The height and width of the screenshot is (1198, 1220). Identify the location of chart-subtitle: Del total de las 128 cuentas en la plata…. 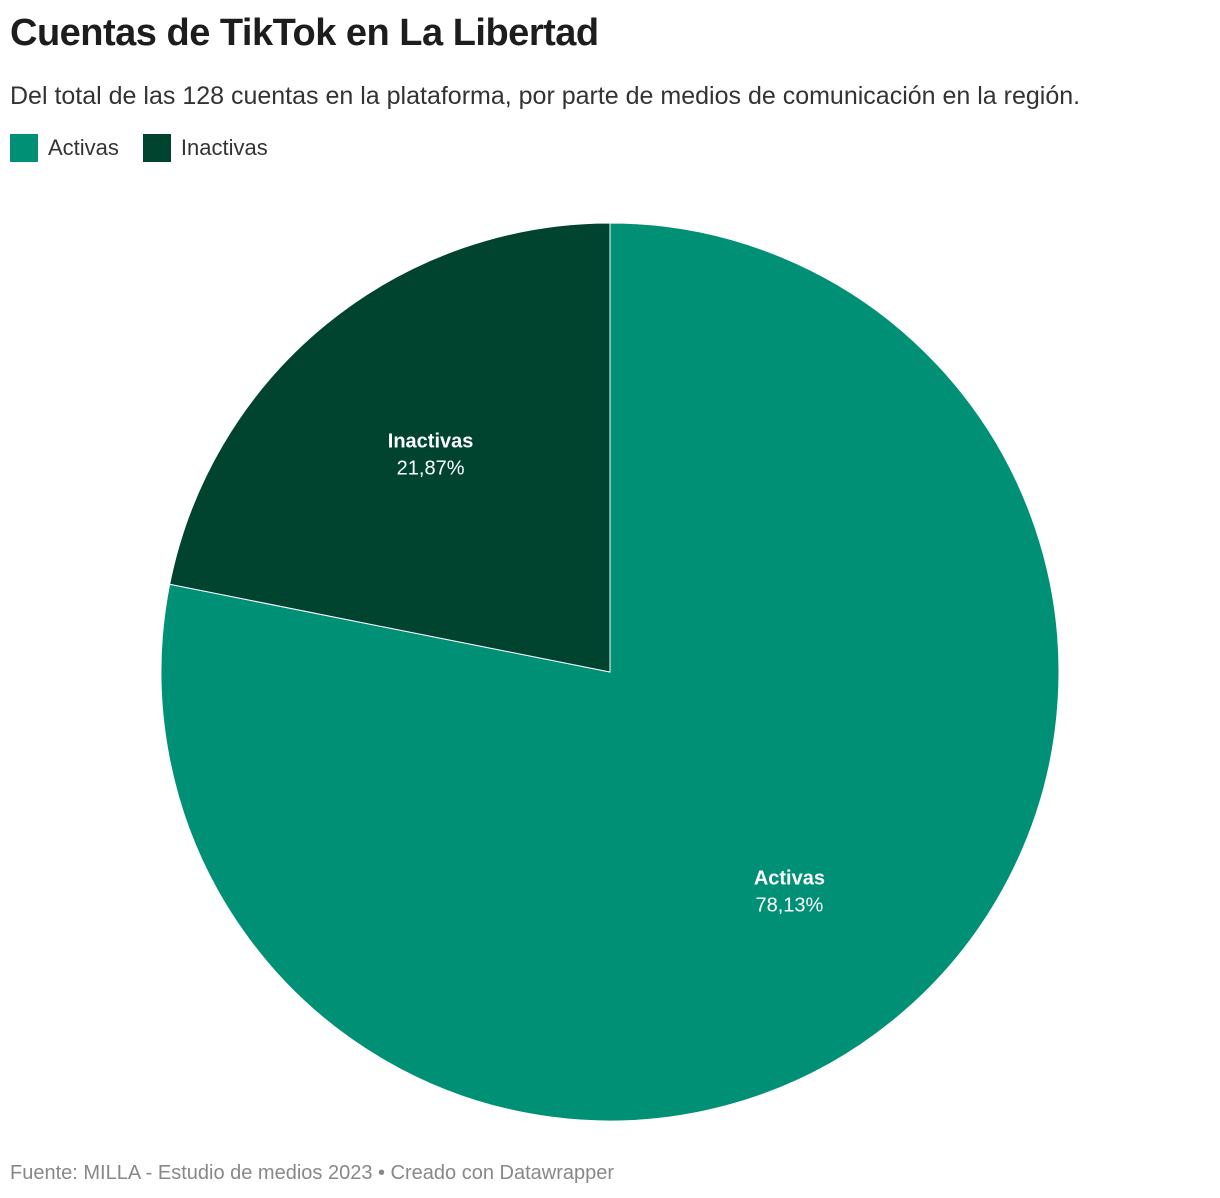
(545, 96).